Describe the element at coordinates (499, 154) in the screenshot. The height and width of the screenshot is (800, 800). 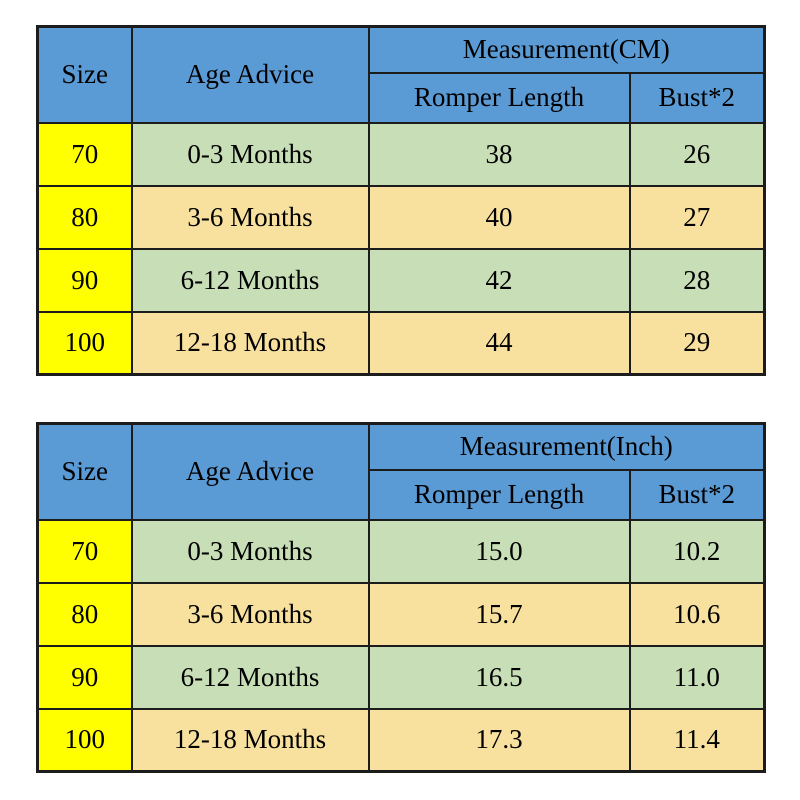
I see `romper-length-cell: 38` at that location.